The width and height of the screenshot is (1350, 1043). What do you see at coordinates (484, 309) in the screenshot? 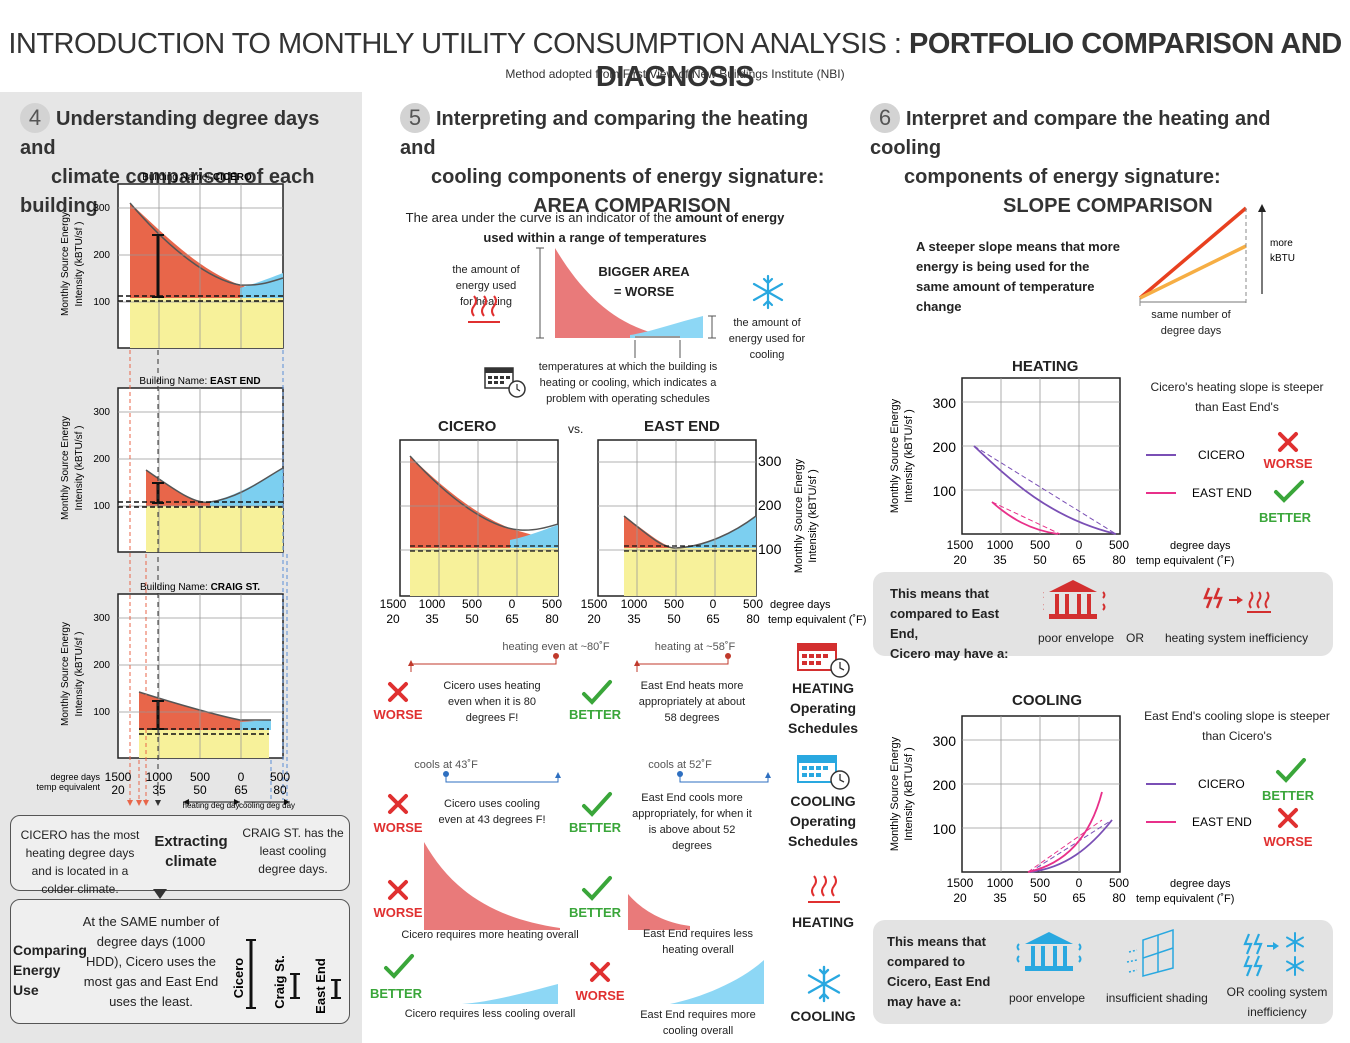
I see `heat-waves-icon` at bounding box center [484, 309].